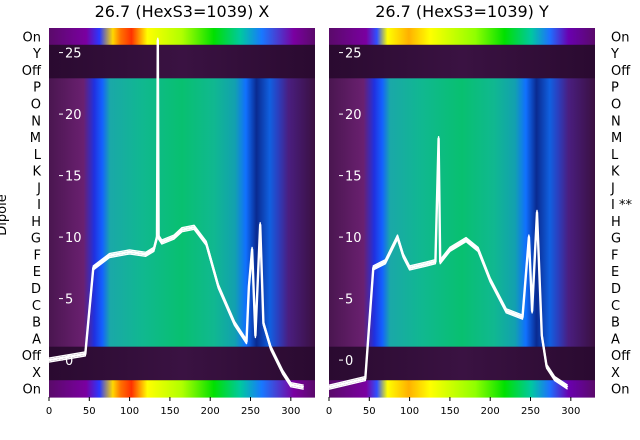 The height and width of the screenshot is (440, 640). Describe the element at coordinates (621, 205) in the screenshot. I see `row-label: I **` at that location.